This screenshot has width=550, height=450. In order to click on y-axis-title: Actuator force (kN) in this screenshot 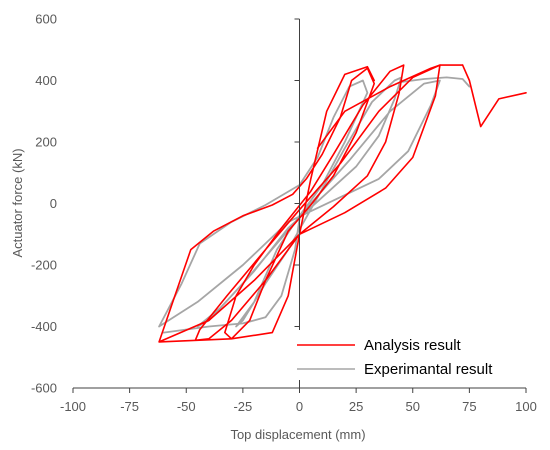, I will do `click(17, 202)`.